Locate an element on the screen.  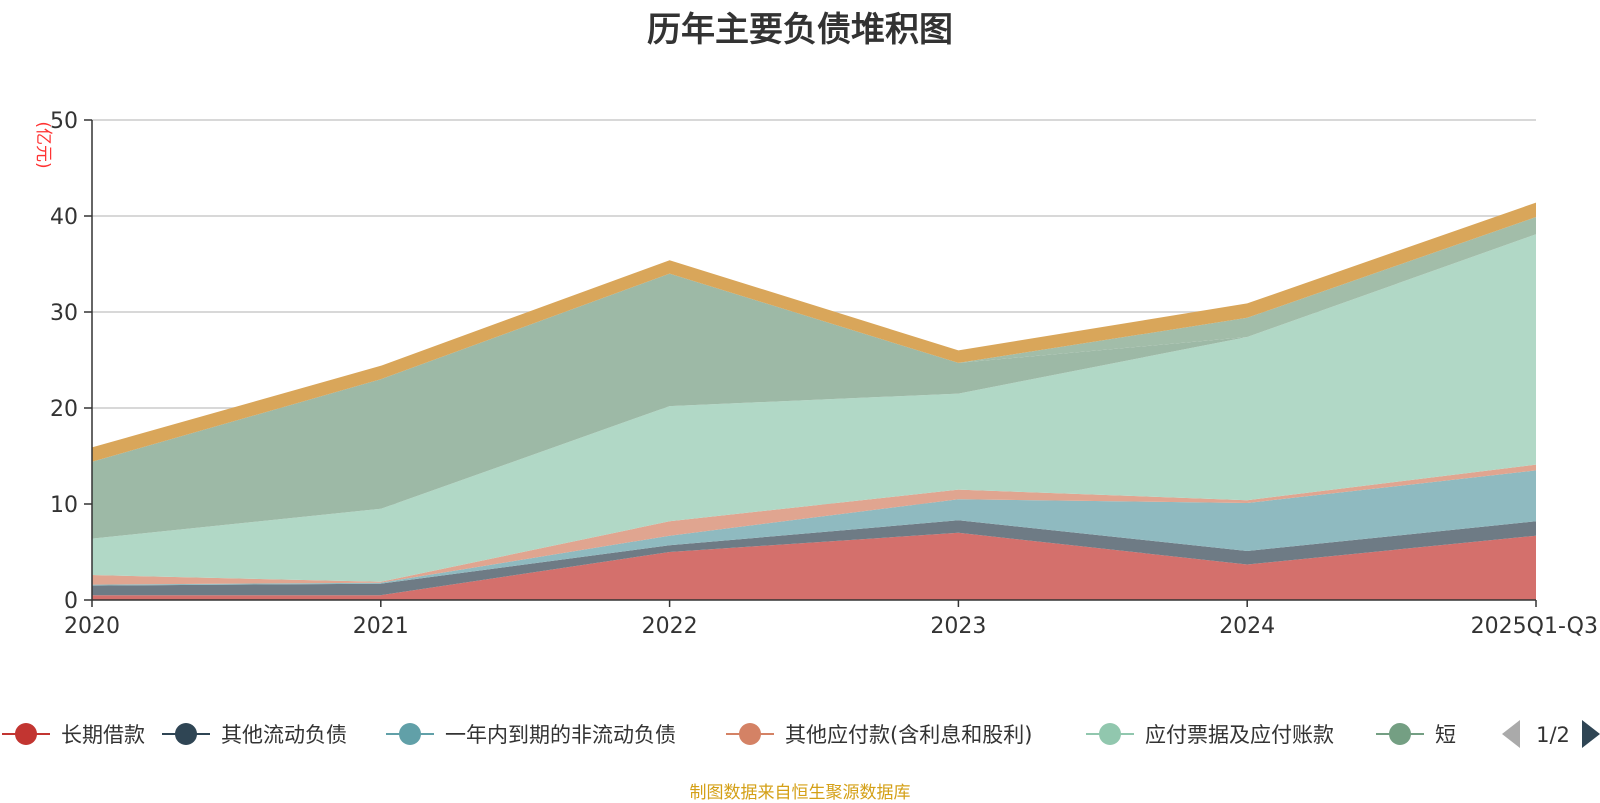
x-tick-label: 2021 is located at coordinates (381, 626).